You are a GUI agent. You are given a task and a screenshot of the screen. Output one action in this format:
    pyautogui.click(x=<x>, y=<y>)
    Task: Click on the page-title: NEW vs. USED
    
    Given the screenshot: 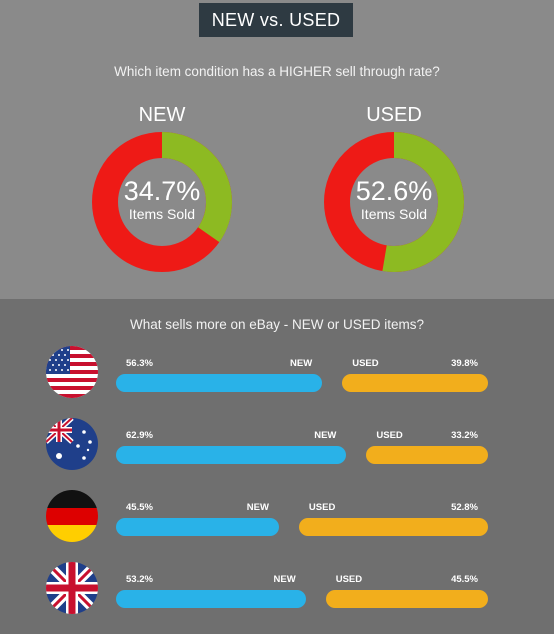 What is the action you would take?
    pyautogui.click(x=276, y=20)
    